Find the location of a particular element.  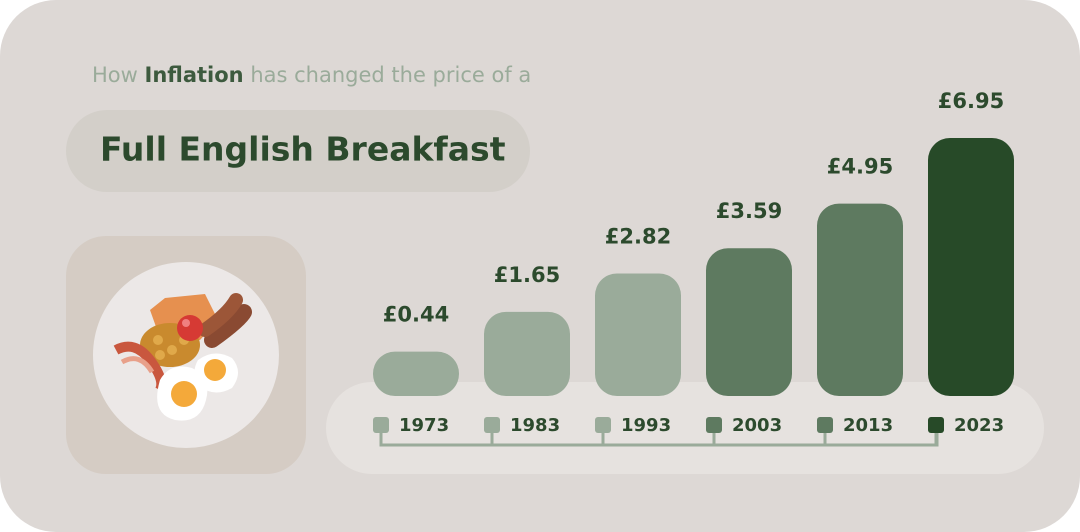

x-tick-label: 1973 is located at coordinates (424, 425).